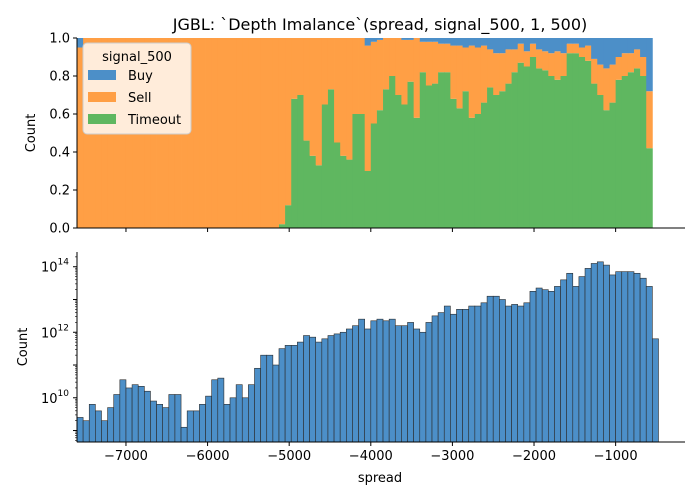 This screenshot has height=500, width=700. I want to click on legend-label-sell: Sell, so click(139, 98).